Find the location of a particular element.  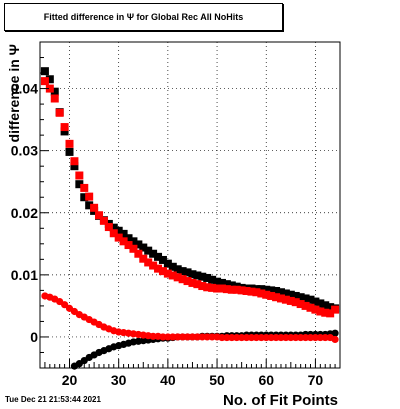

x-axis-label: No. of Fit Points is located at coordinates (280, 400).